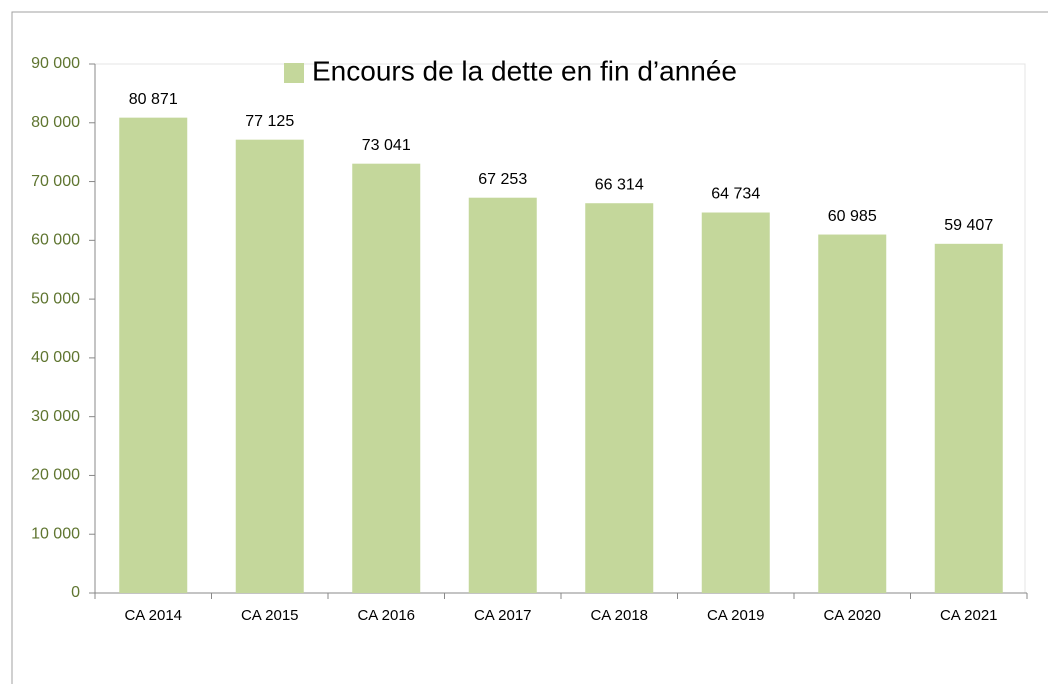 Image resolution: width=1048 pixels, height=684 pixels. Describe the element at coordinates (55, 475) in the screenshot. I see `y-tick-label: 20 000` at that location.